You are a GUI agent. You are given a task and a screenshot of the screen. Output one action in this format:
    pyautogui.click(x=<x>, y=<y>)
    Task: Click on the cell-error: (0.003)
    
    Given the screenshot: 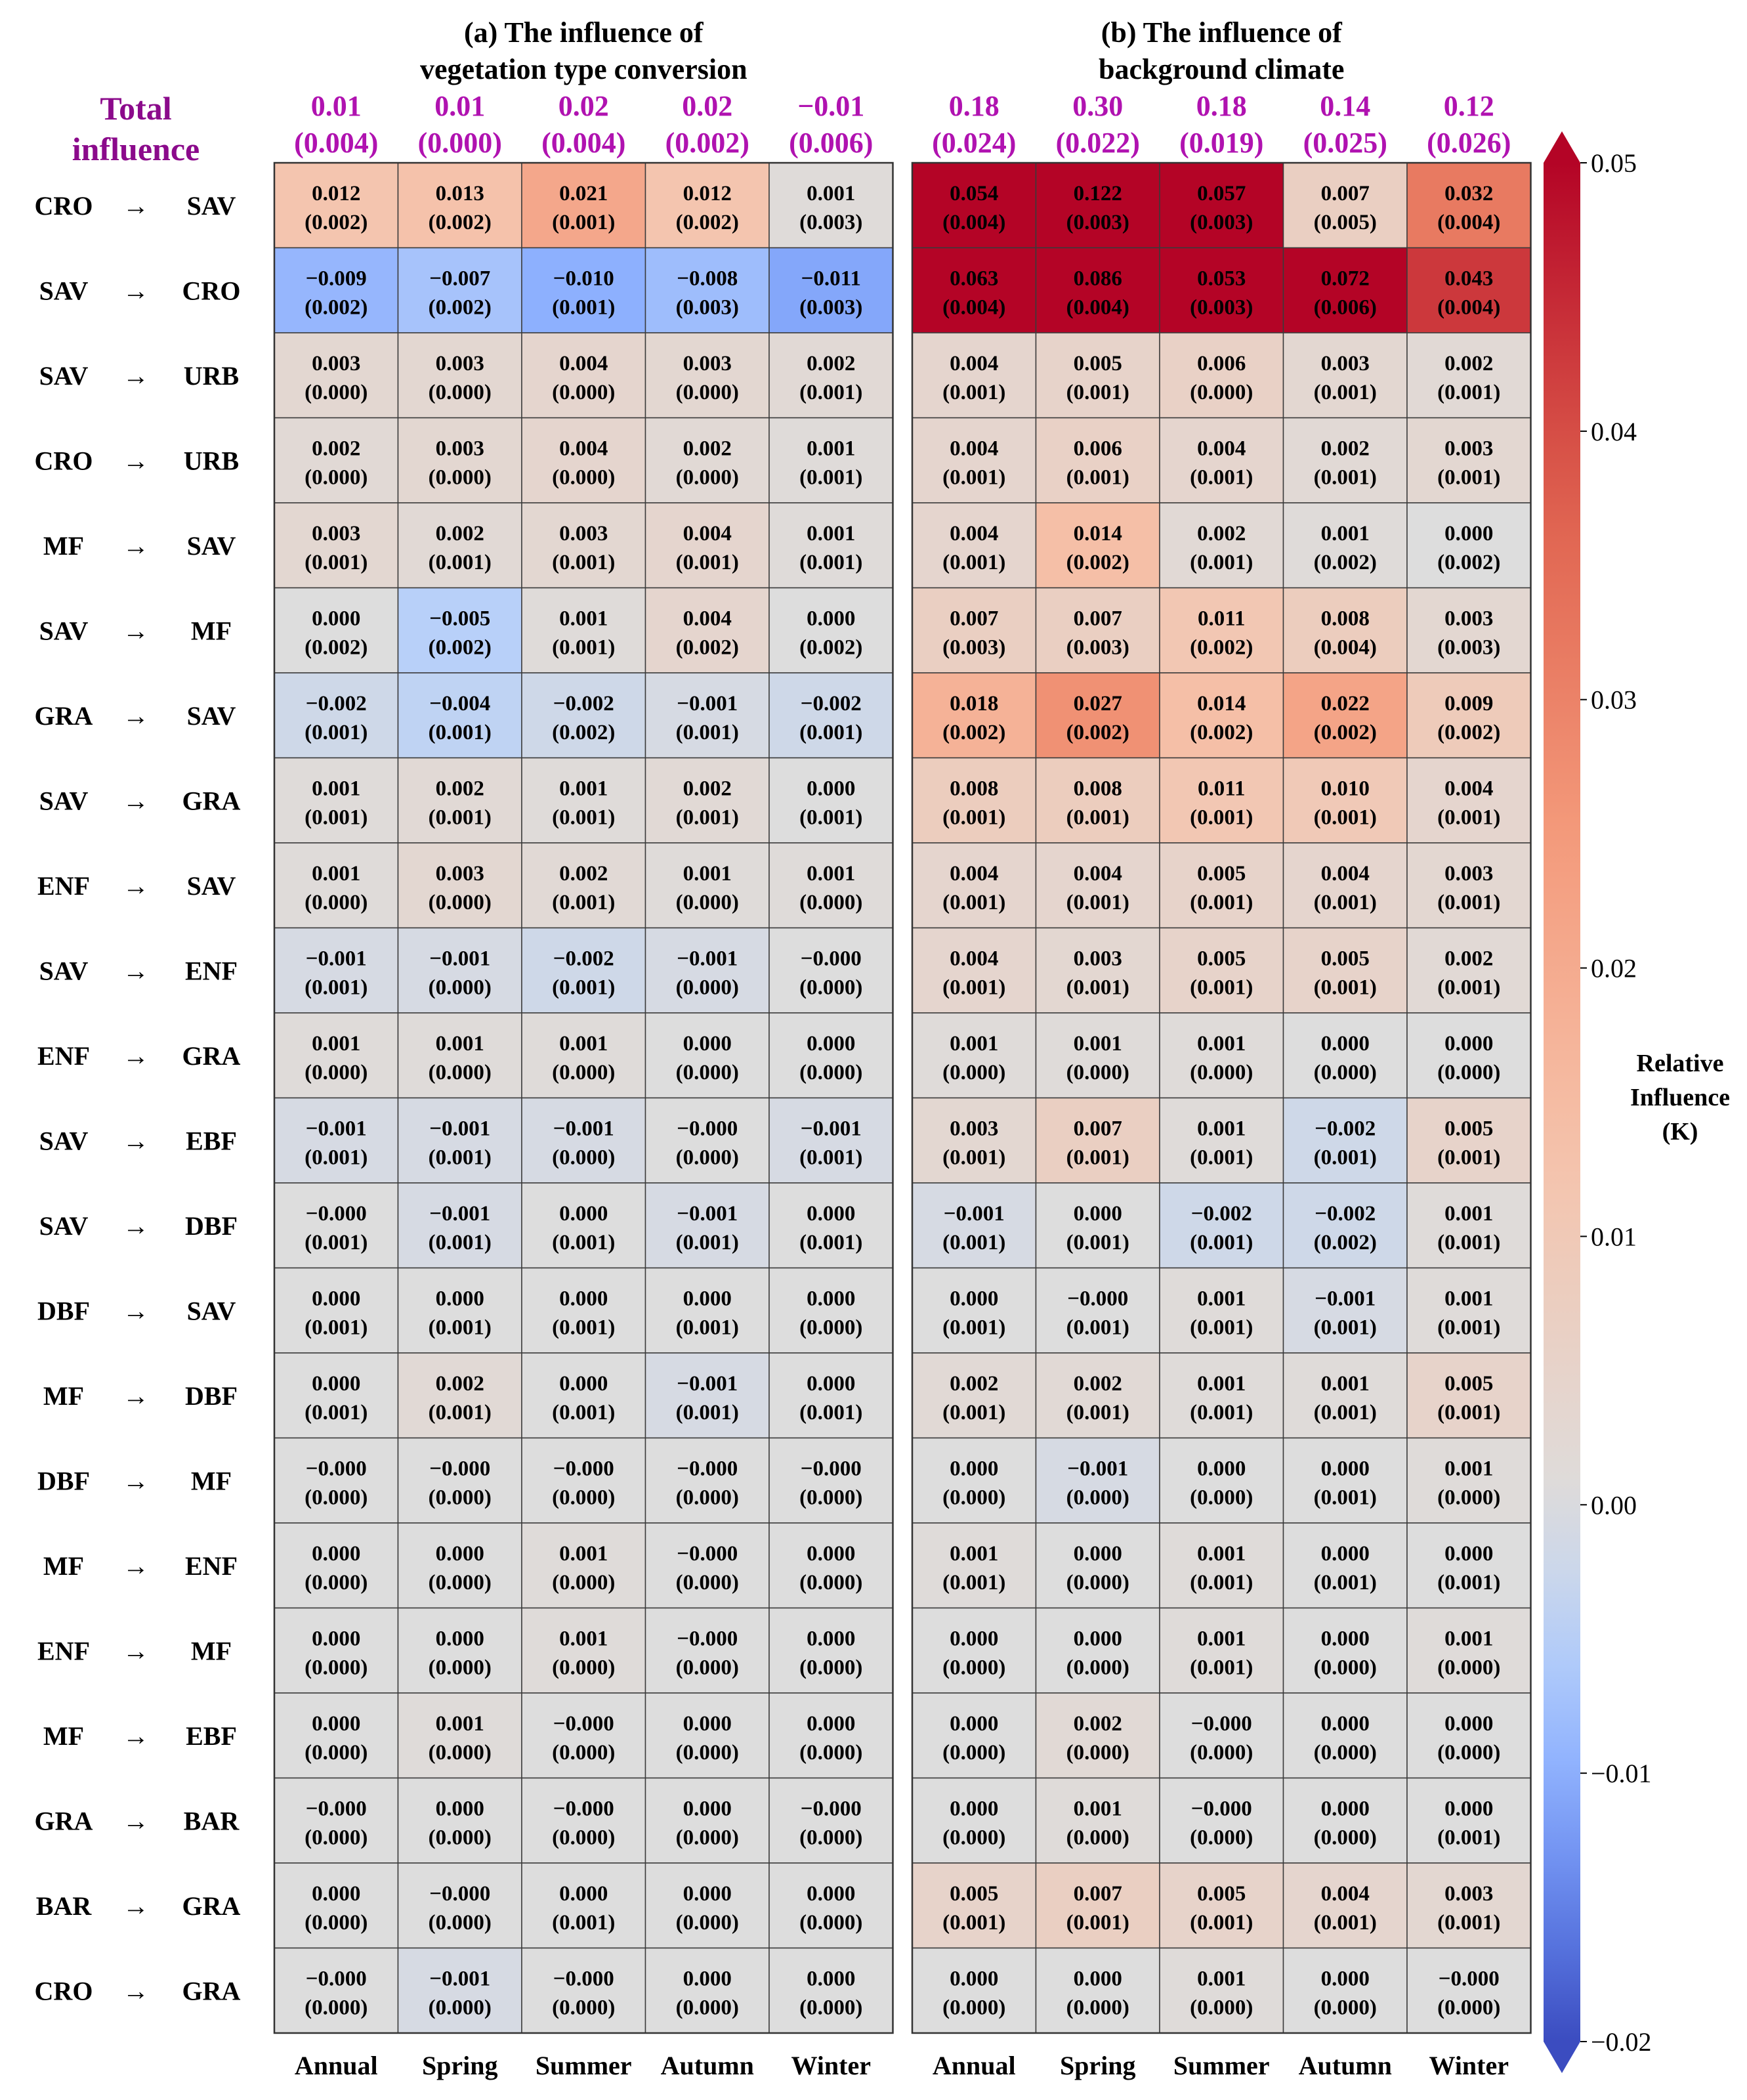 What is the action you would take?
    pyautogui.click(x=831, y=222)
    